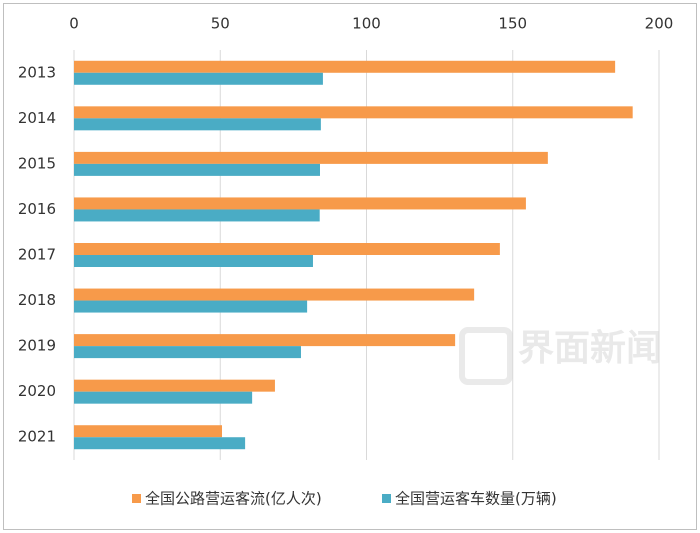 This screenshot has height=533, width=700. What do you see at coordinates (366, 24) in the screenshot?
I see `x-tick-label: 100` at bounding box center [366, 24].